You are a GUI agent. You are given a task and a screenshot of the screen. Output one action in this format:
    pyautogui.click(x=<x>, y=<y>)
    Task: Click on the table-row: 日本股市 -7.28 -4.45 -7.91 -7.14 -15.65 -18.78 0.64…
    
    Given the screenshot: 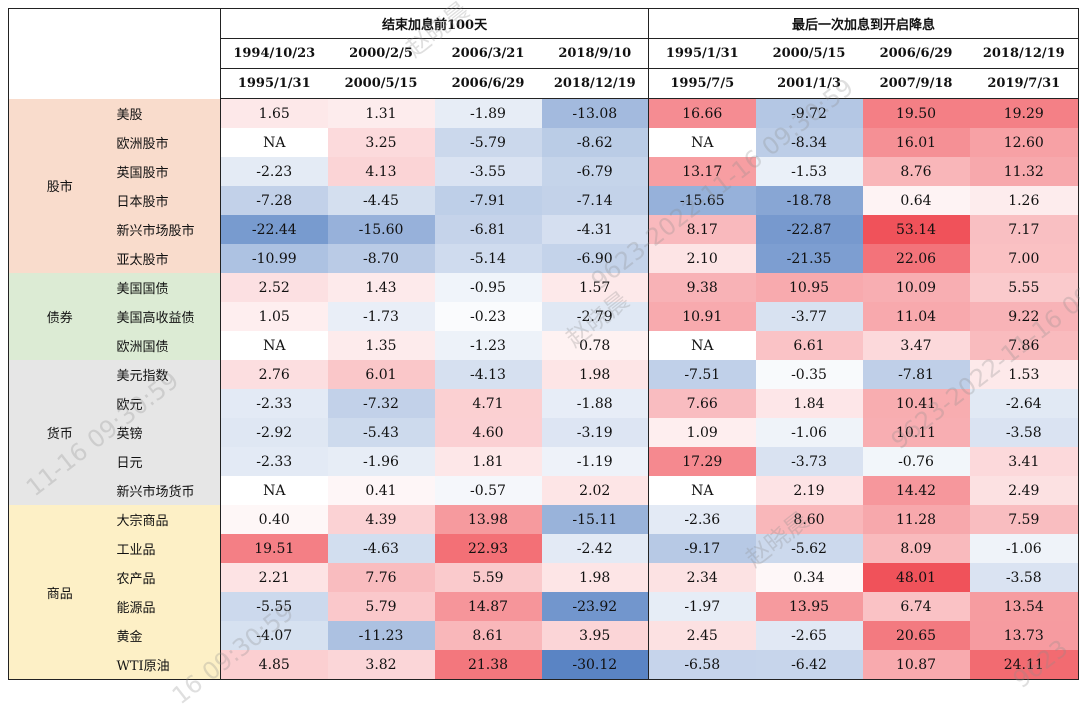 What is the action you would take?
    pyautogui.click(x=544, y=200)
    